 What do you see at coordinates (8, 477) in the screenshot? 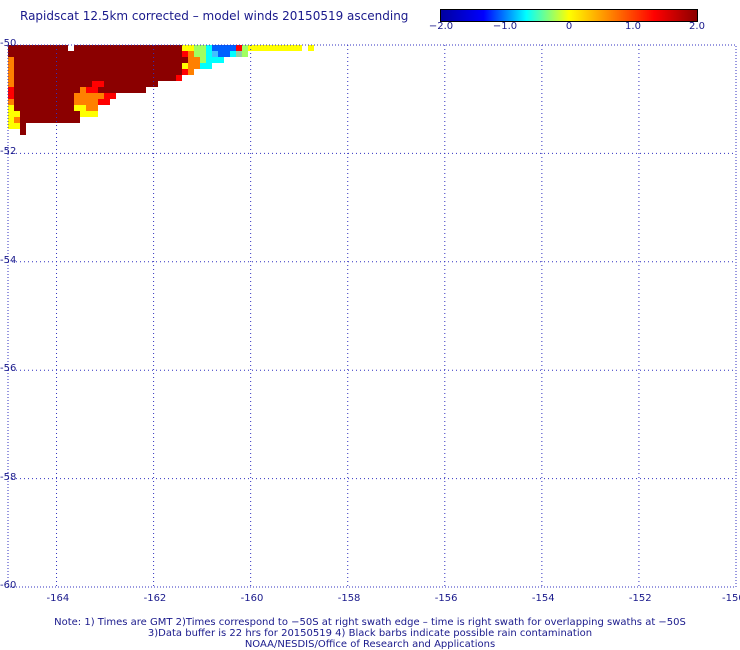
I see `latitude-tick-label: -58` at bounding box center [8, 477].